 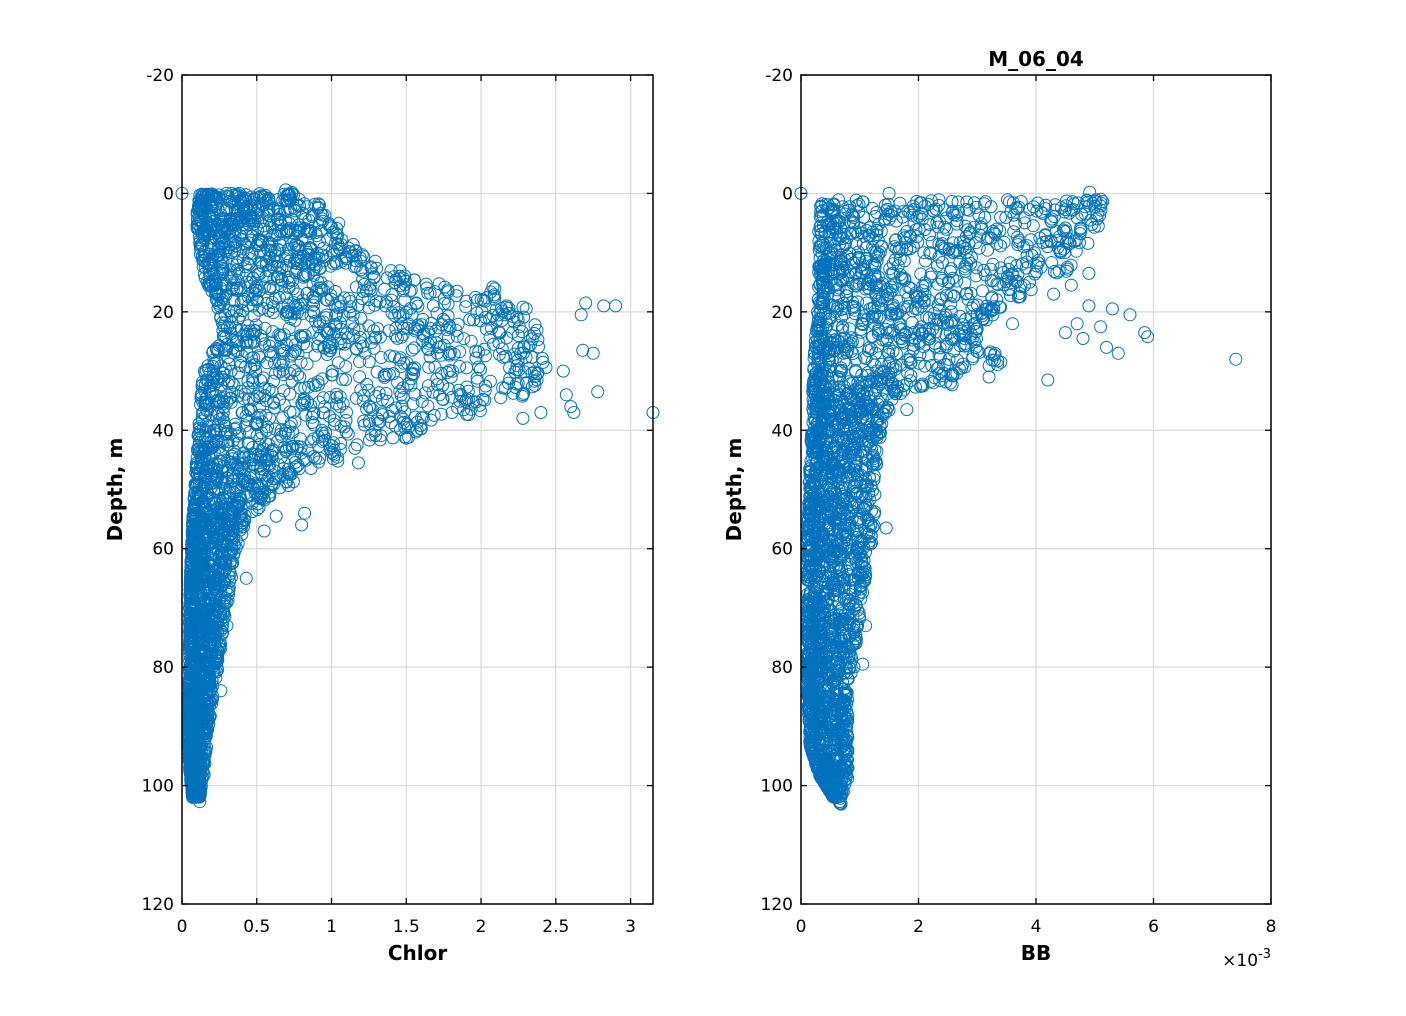 I want to click on chlor-y-tick-label: 120, so click(x=158, y=905).